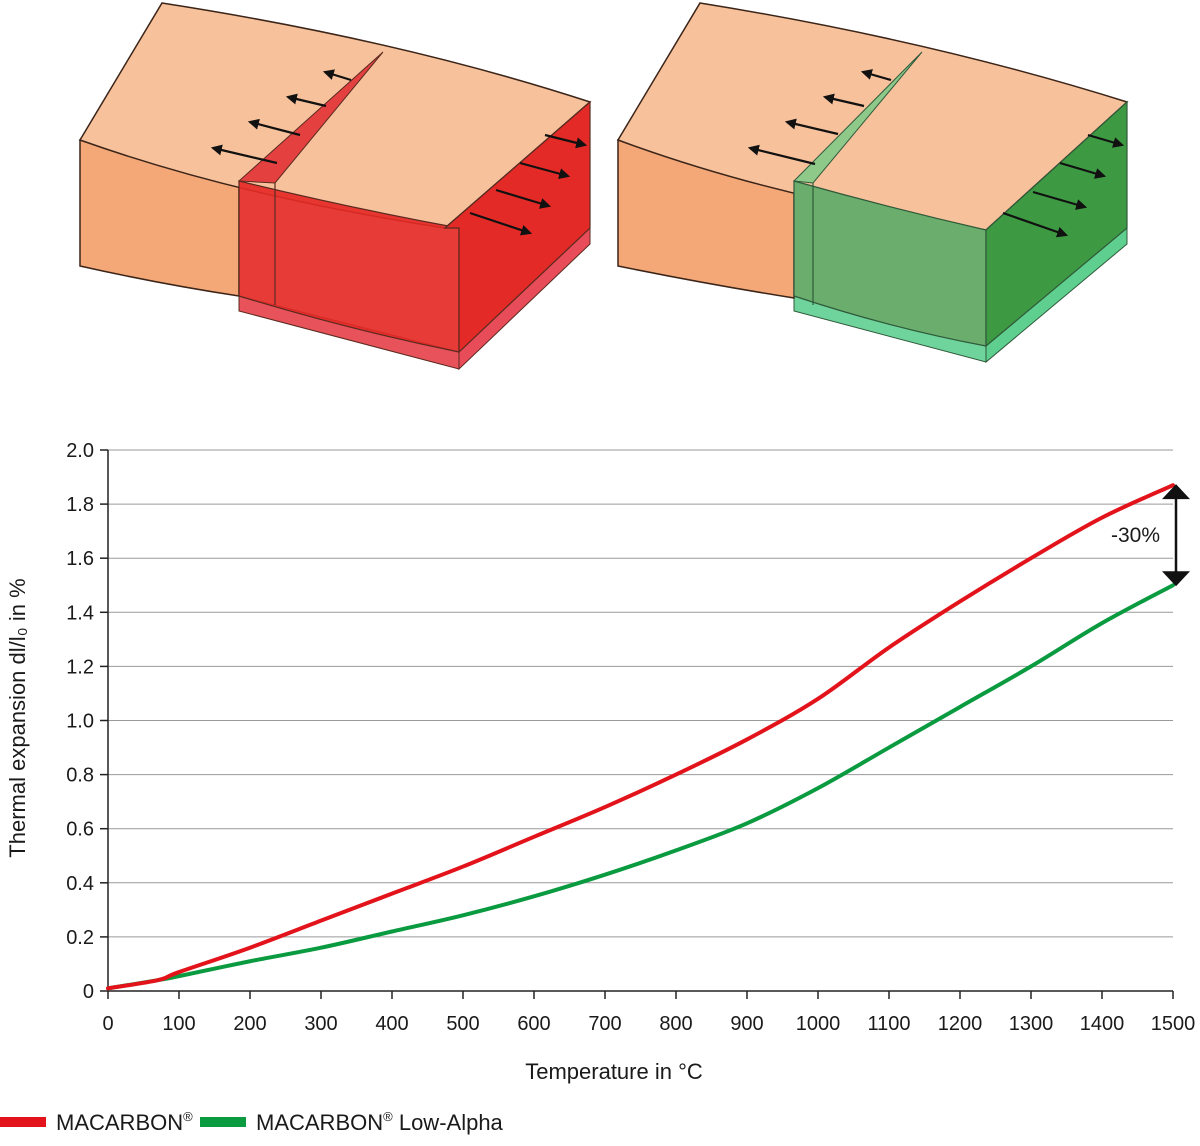  What do you see at coordinates (1176, 492) in the screenshot?
I see `difference-arrow-head-up` at bounding box center [1176, 492].